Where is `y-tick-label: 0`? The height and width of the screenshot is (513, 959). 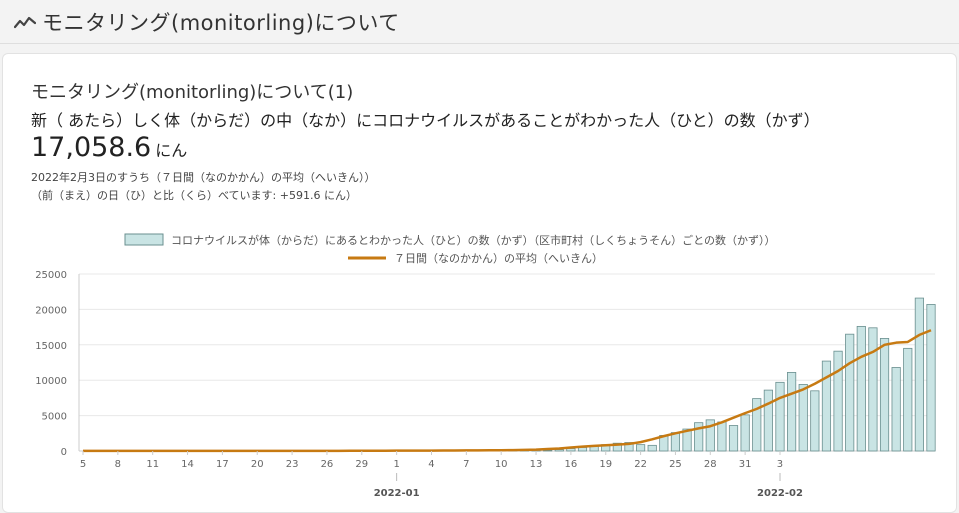
y-tick-label: 0 is located at coordinates (64, 452).